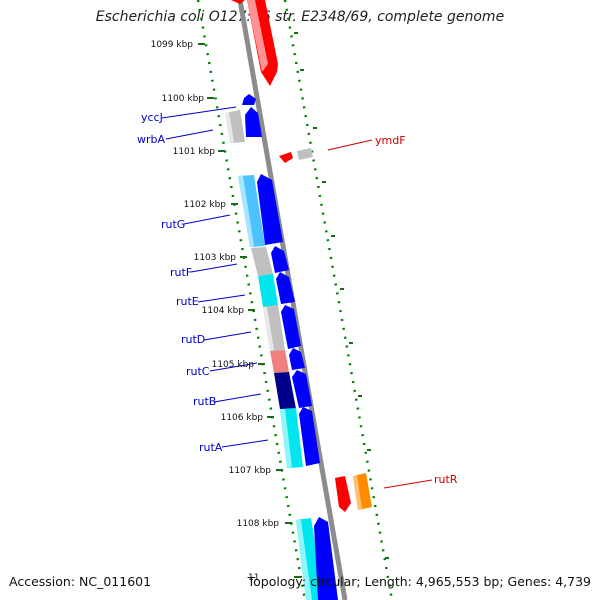 The width and height of the screenshot is (600, 600). I want to click on rut-reverse-arrows, so click(288, 320).